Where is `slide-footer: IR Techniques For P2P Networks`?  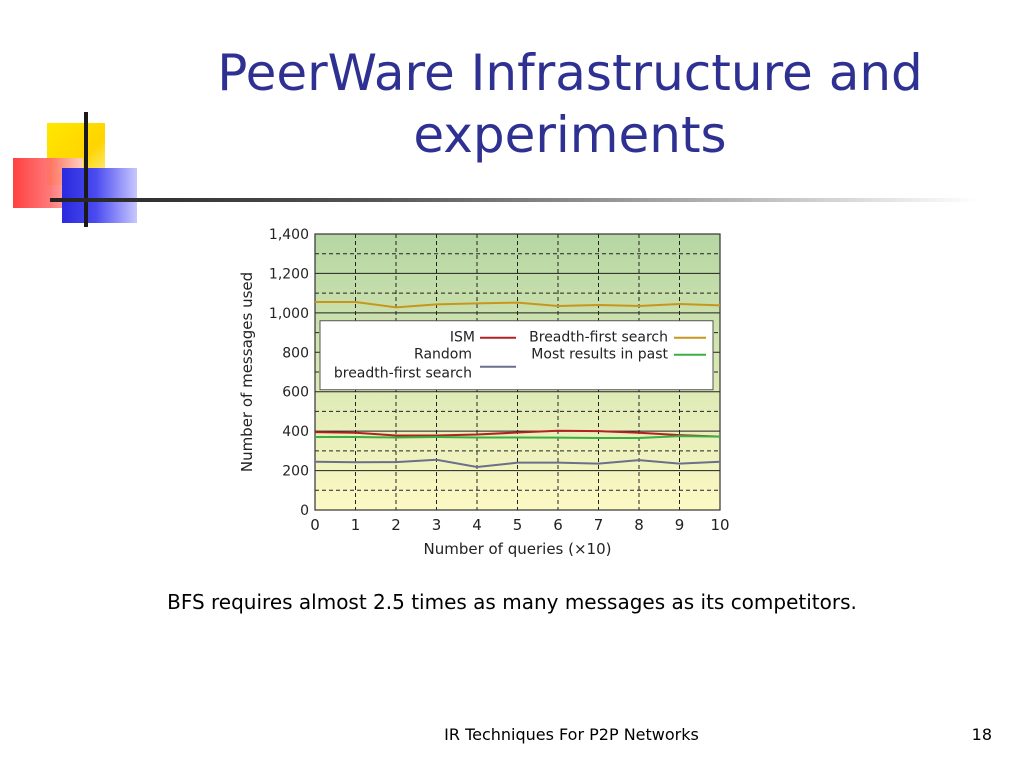 slide-footer: IR Techniques For P2P Networks is located at coordinates (571, 734).